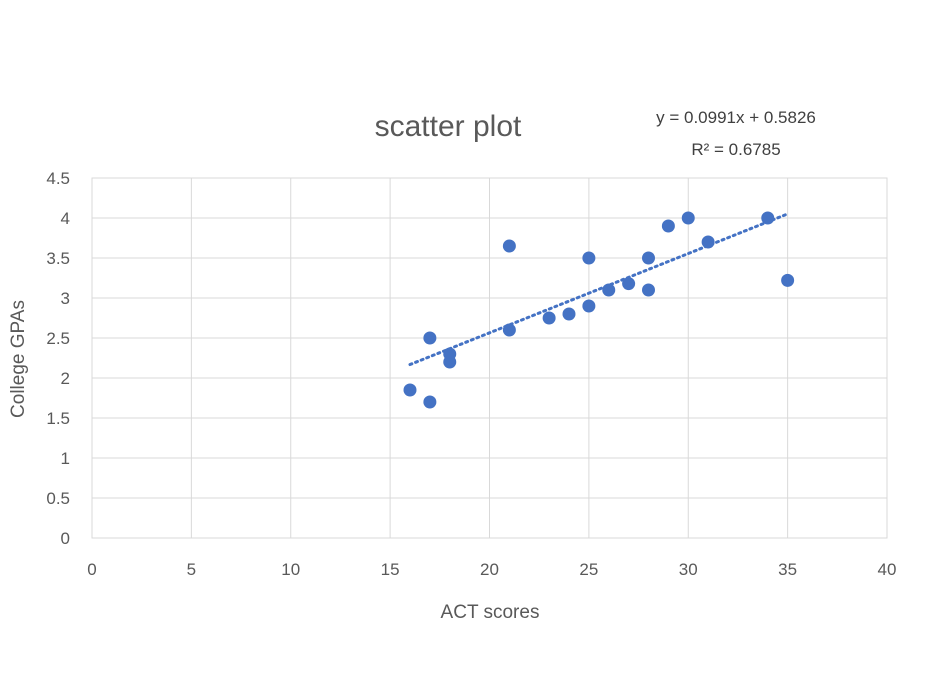 Image resolution: width=931 pixels, height=691 pixels. Describe the element at coordinates (58, 498) in the screenshot. I see `y-tick-label: 0.5` at that location.